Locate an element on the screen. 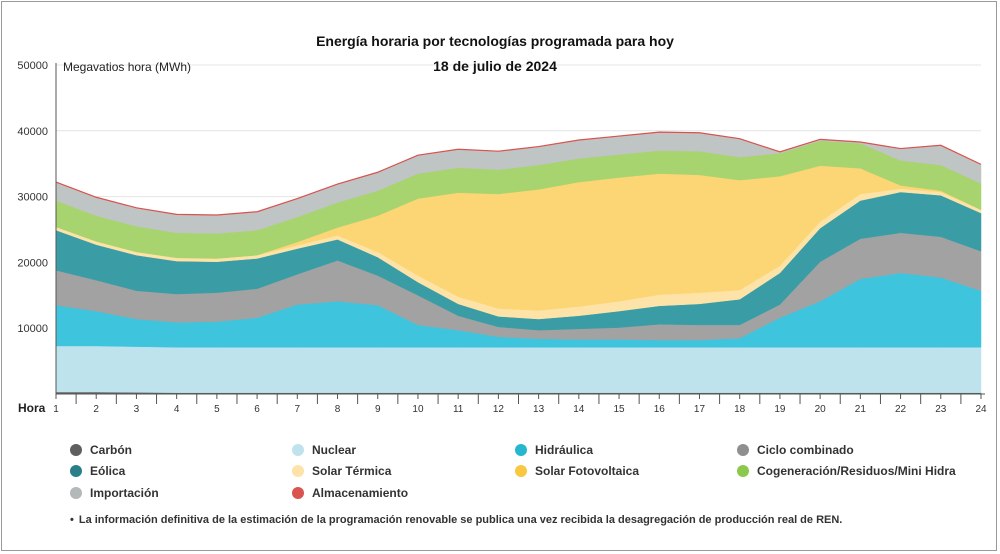 This screenshot has height=554, width=1000. x-tick-label: 9 is located at coordinates (378, 409).